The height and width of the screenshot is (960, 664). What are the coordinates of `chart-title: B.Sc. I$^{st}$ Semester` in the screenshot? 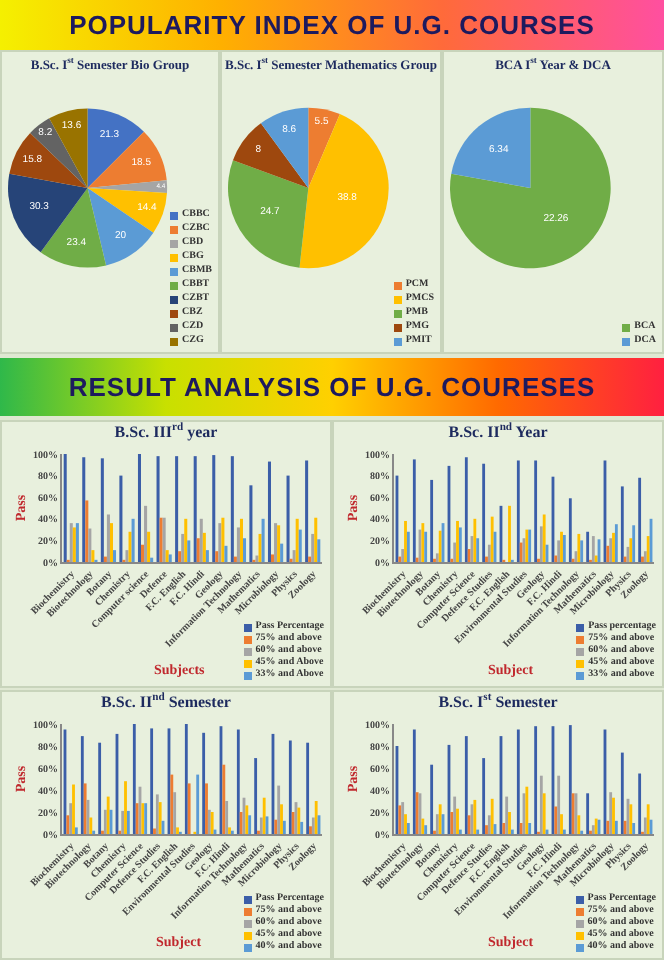 It's located at (498, 702).